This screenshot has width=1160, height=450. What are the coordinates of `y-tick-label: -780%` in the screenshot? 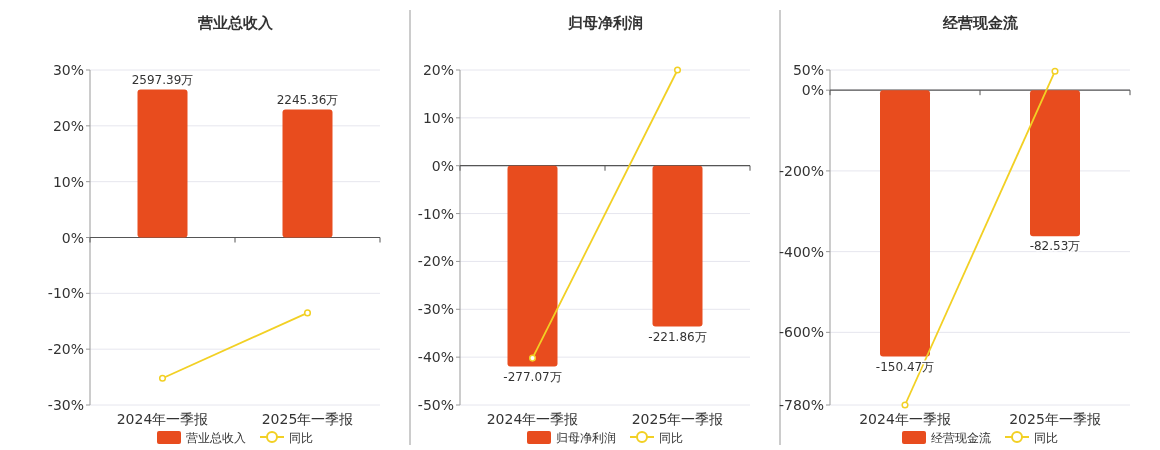 It's located at (801, 405).